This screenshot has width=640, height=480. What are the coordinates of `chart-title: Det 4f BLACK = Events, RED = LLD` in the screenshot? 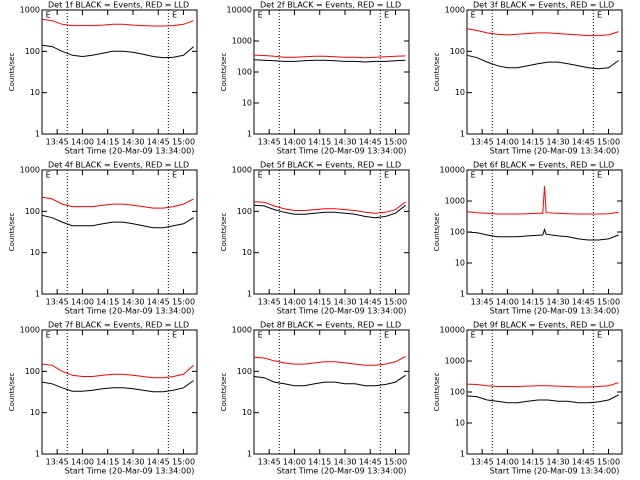 It's located at (118, 165).